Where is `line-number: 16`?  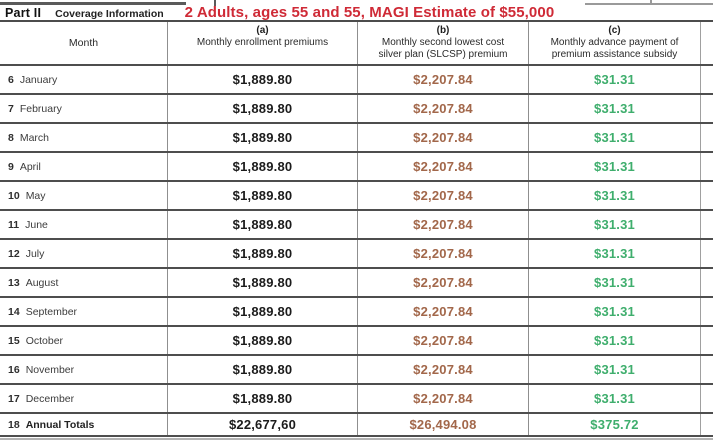 line-number: 16 is located at coordinates (14, 369).